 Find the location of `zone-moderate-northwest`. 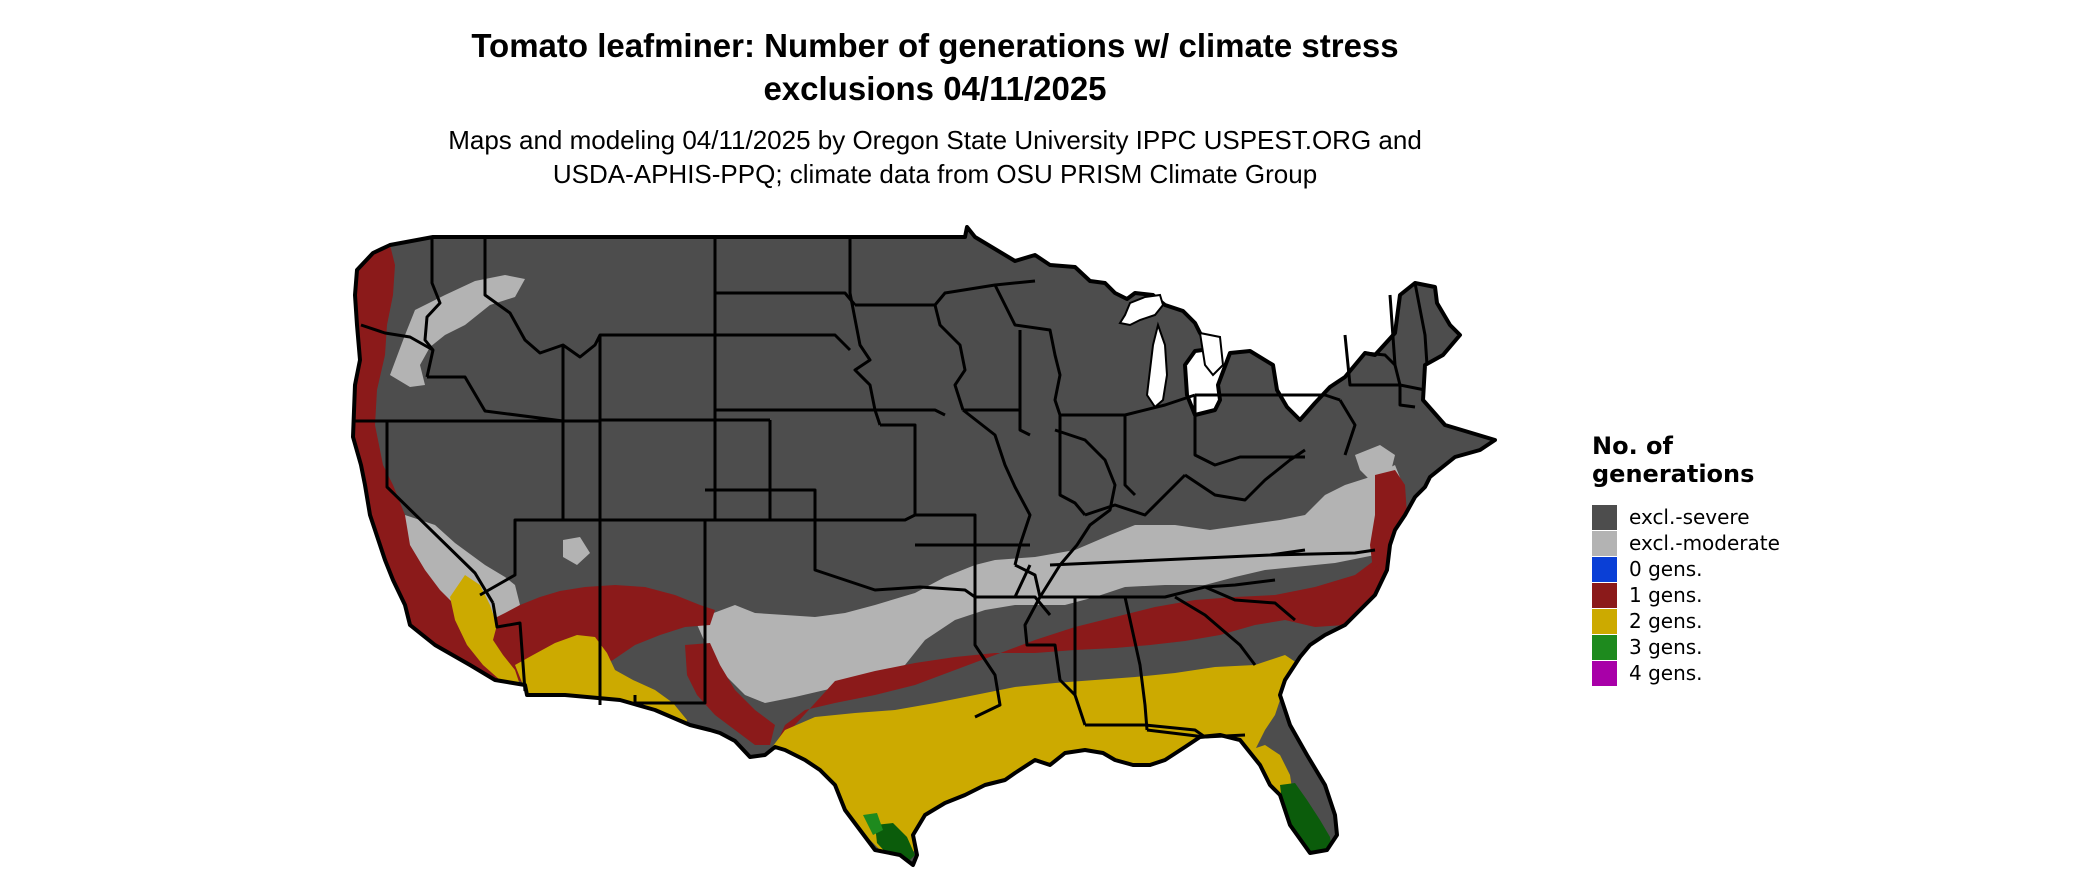

zone-moderate-northwest is located at coordinates (457, 331).